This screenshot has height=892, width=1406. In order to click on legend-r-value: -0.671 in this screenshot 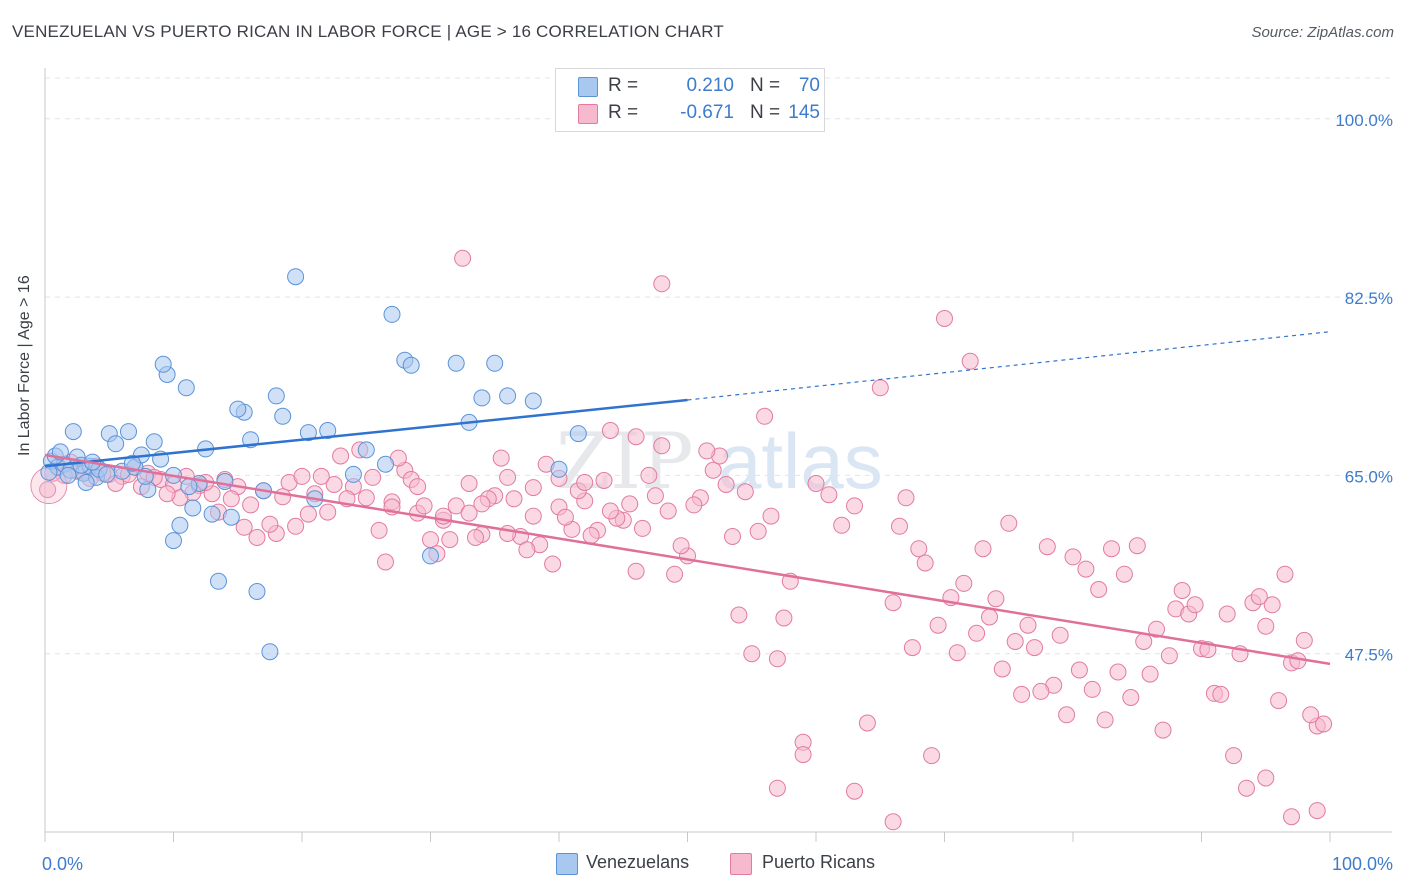, I will do `click(707, 112)`.